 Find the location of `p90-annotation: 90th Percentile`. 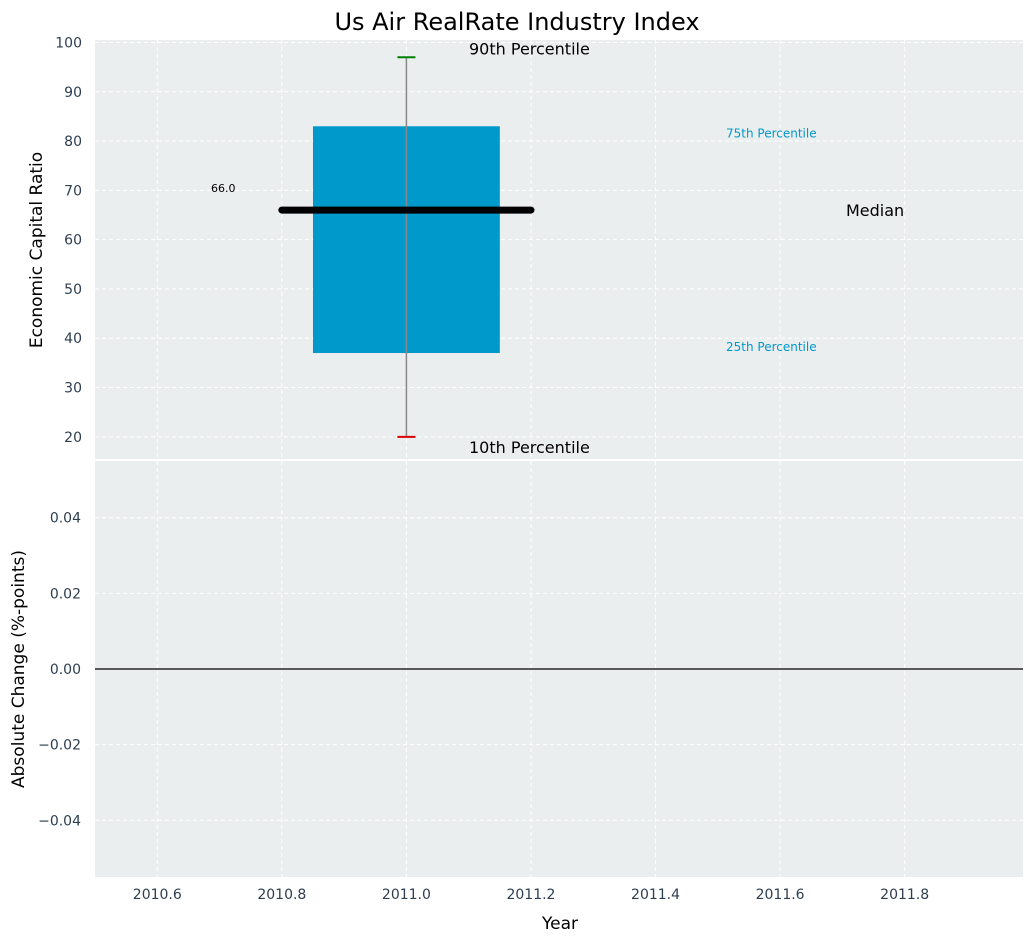

p90-annotation: 90th Percentile is located at coordinates (529, 48).